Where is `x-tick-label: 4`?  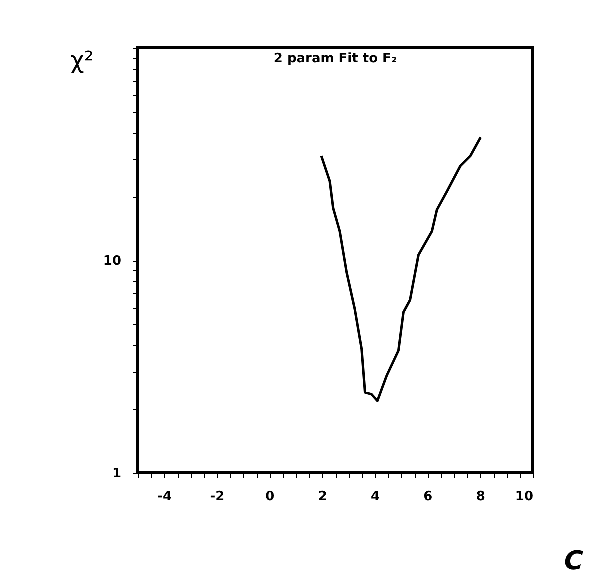
x-tick-label: 4 is located at coordinates (375, 497).